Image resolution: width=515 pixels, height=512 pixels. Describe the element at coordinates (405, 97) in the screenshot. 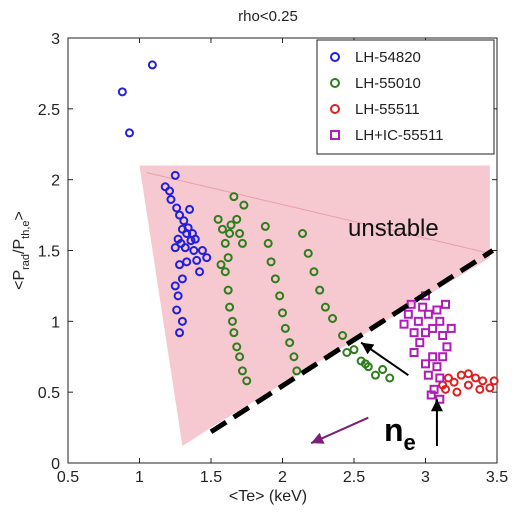

I see `legend: LH-54820 LH-55010 LH-55511 LH+IC-55511` at that location.